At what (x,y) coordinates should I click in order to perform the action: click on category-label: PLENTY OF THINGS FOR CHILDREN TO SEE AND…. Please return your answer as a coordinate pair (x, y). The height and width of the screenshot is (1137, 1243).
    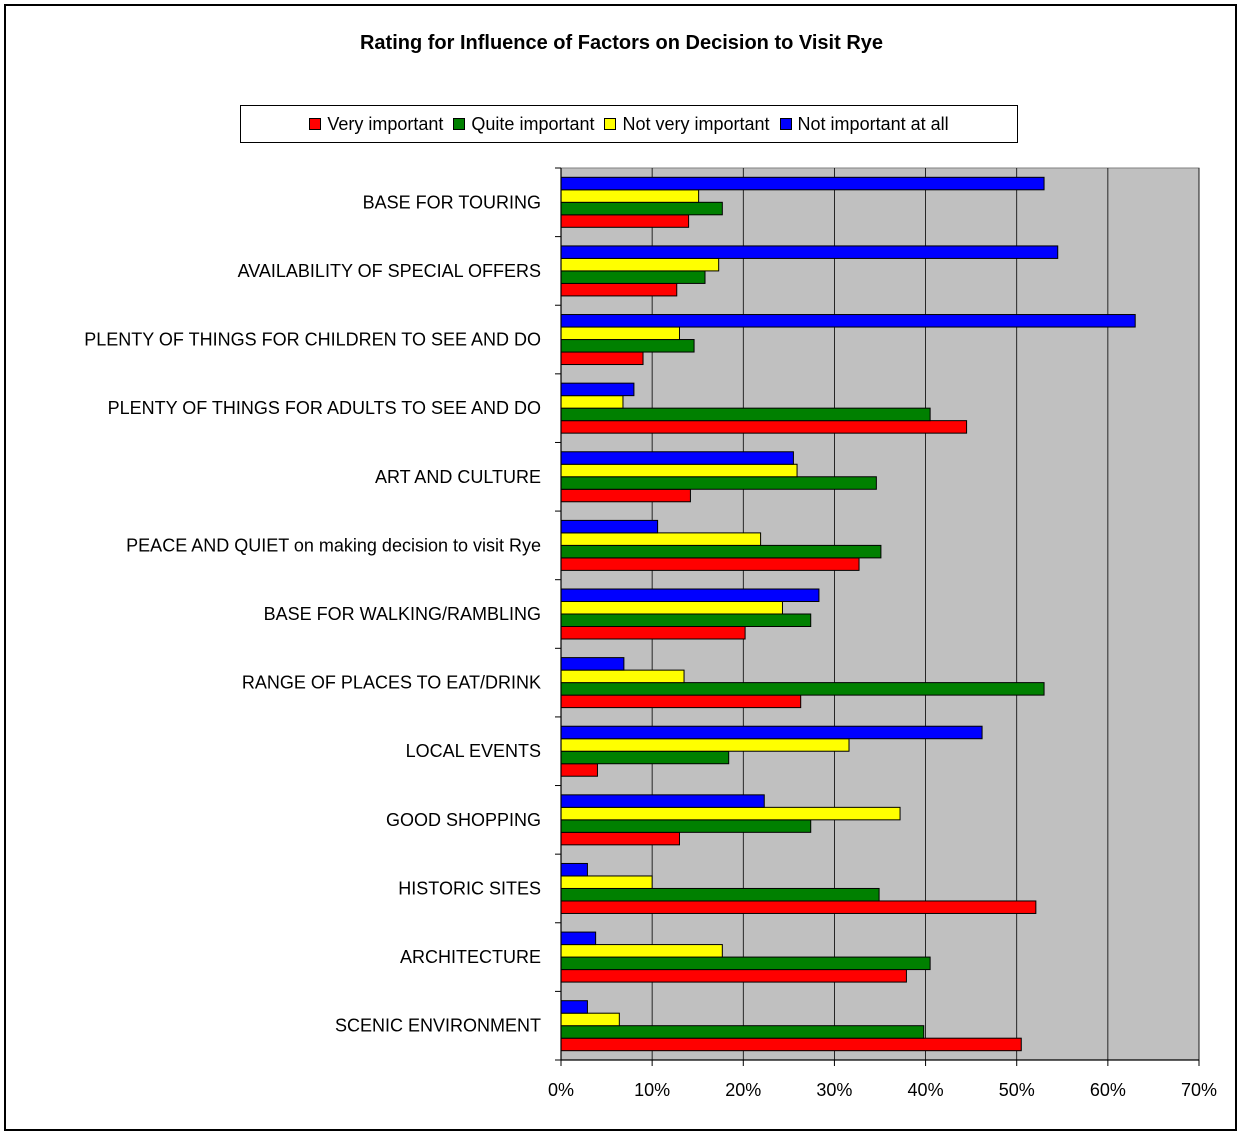
    Looking at the image, I should click on (312, 340).